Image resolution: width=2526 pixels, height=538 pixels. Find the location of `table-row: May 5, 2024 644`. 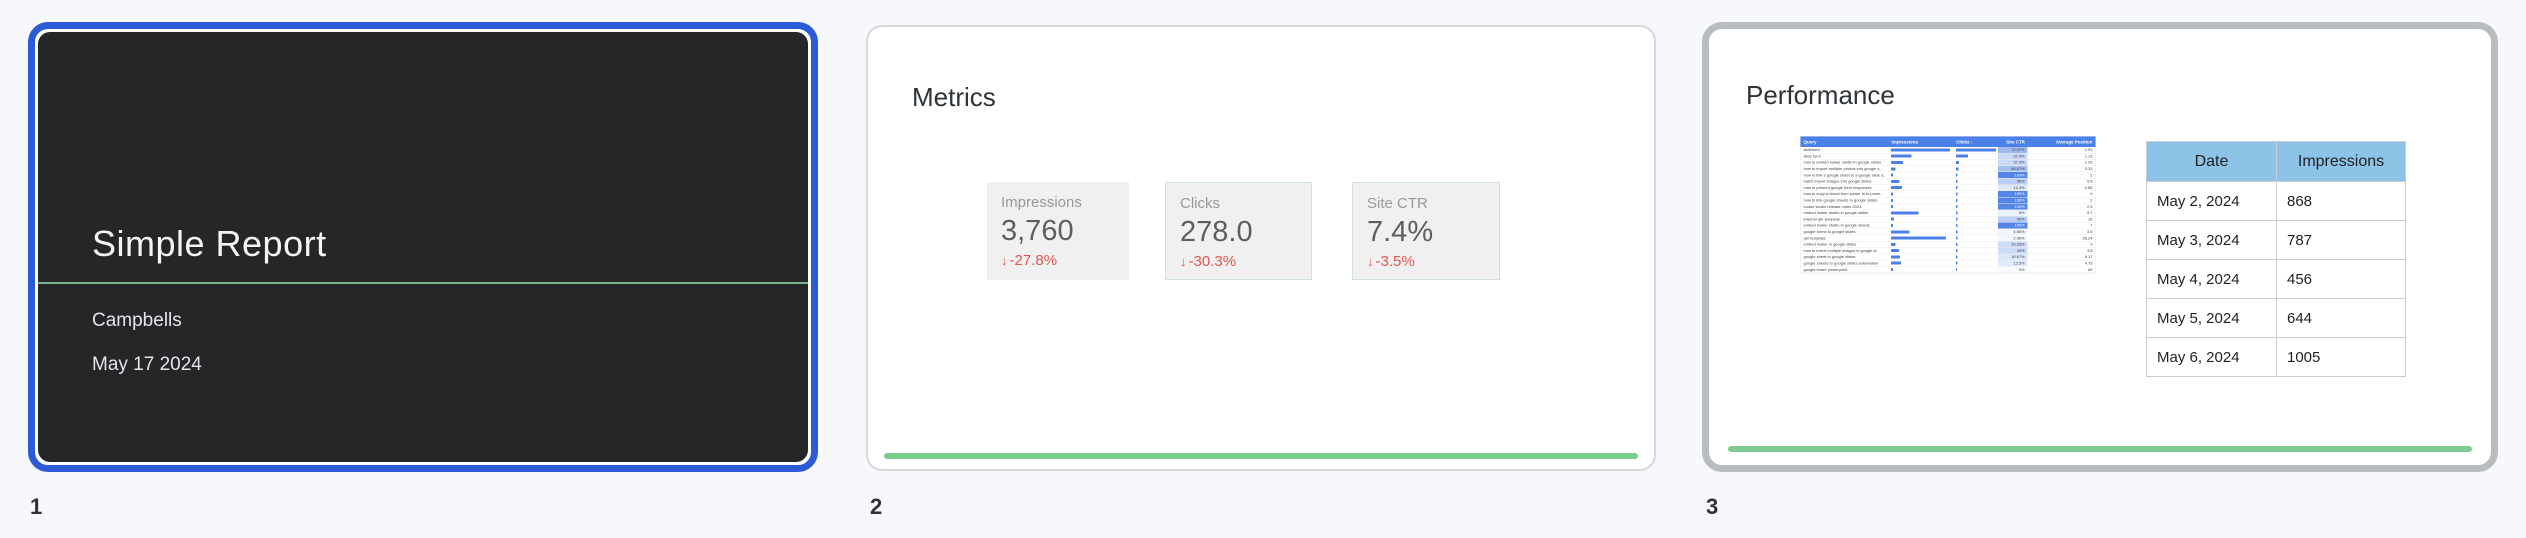

table-row: May 5, 2024 644 is located at coordinates (2276, 317).